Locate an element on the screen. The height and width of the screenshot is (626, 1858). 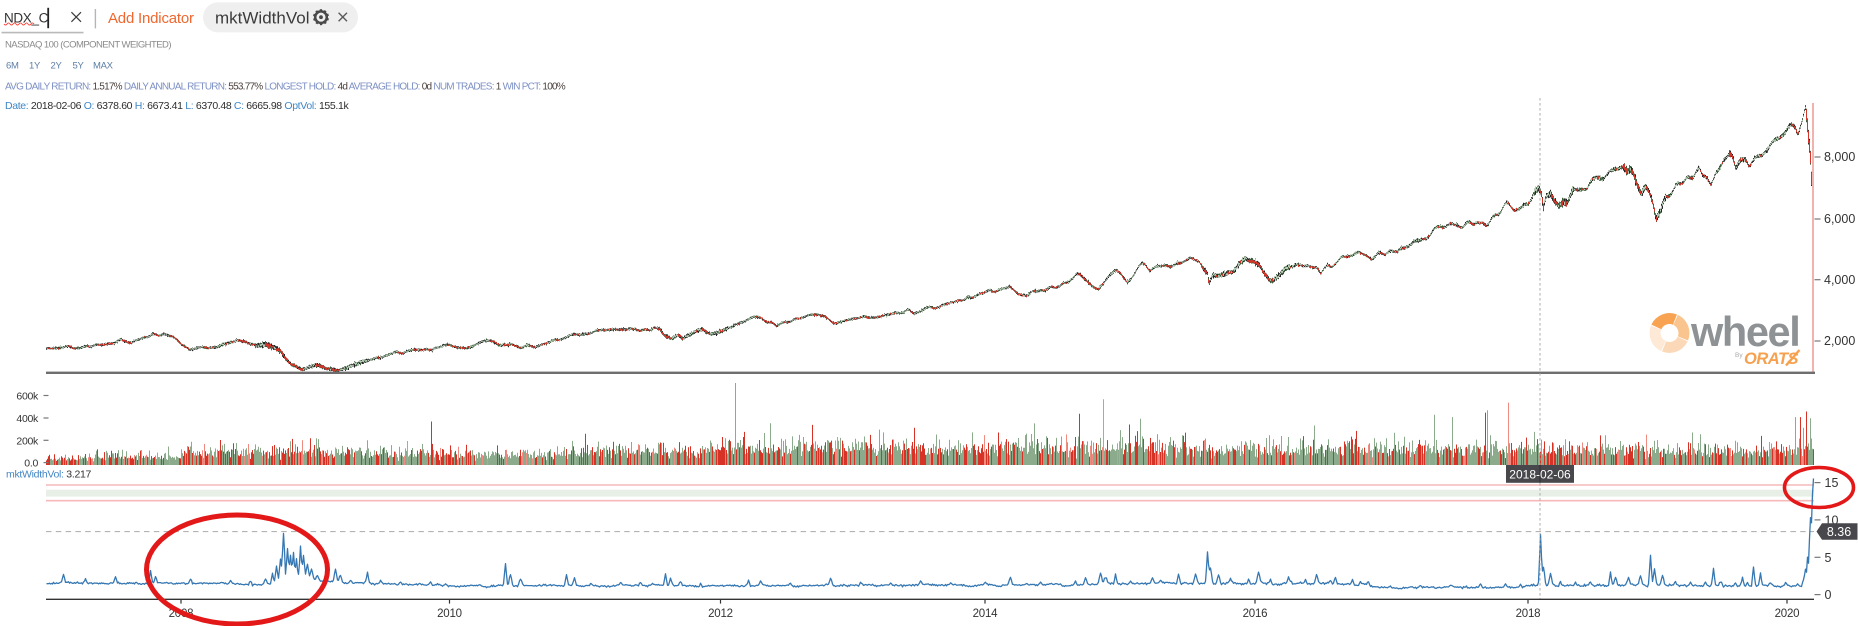
svg-text: 8.36 is located at coordinates (1839, 532).